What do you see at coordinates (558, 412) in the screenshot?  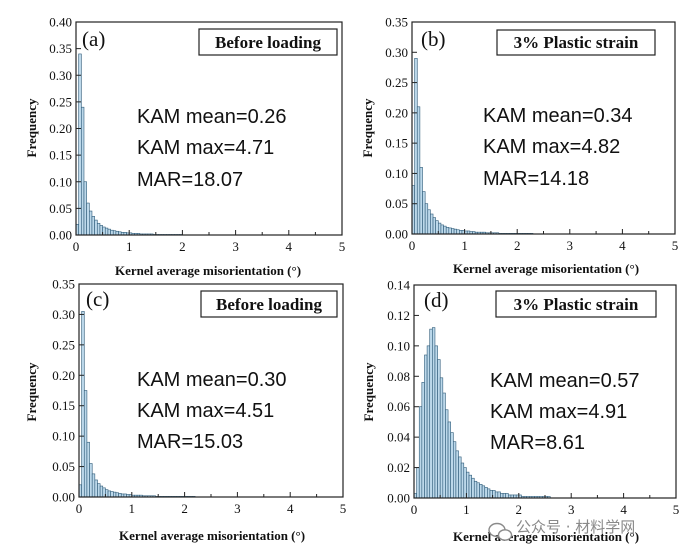 I see `kam-max-text: KAM max=4.91` at bounding box center [558, 412].